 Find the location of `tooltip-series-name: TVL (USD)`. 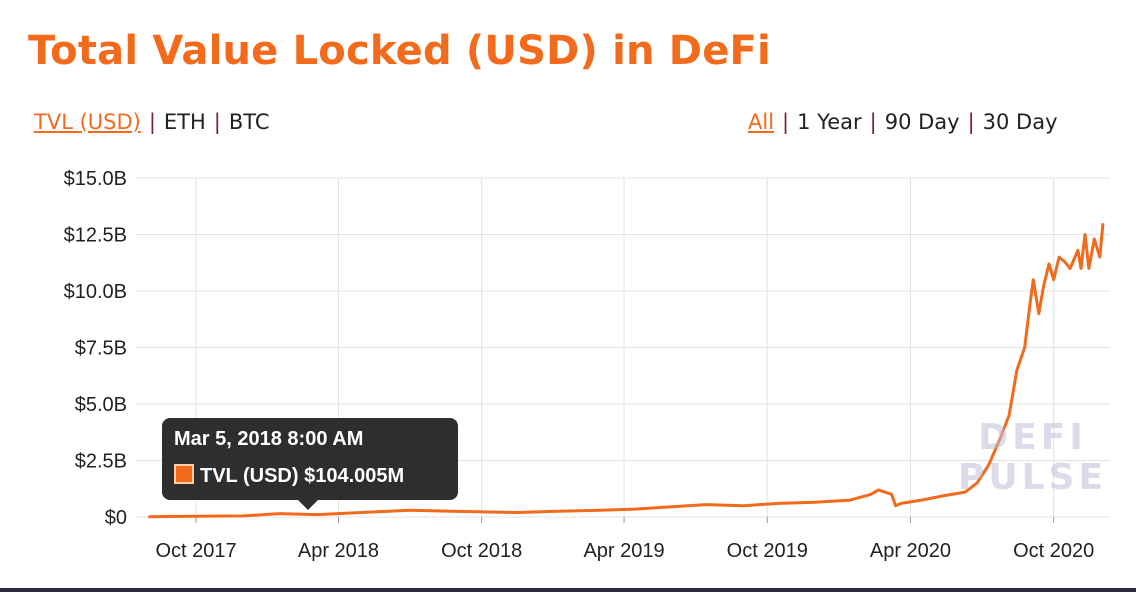

tooltip-series-name: TVL (USD) is located at coordinates (249, 476).